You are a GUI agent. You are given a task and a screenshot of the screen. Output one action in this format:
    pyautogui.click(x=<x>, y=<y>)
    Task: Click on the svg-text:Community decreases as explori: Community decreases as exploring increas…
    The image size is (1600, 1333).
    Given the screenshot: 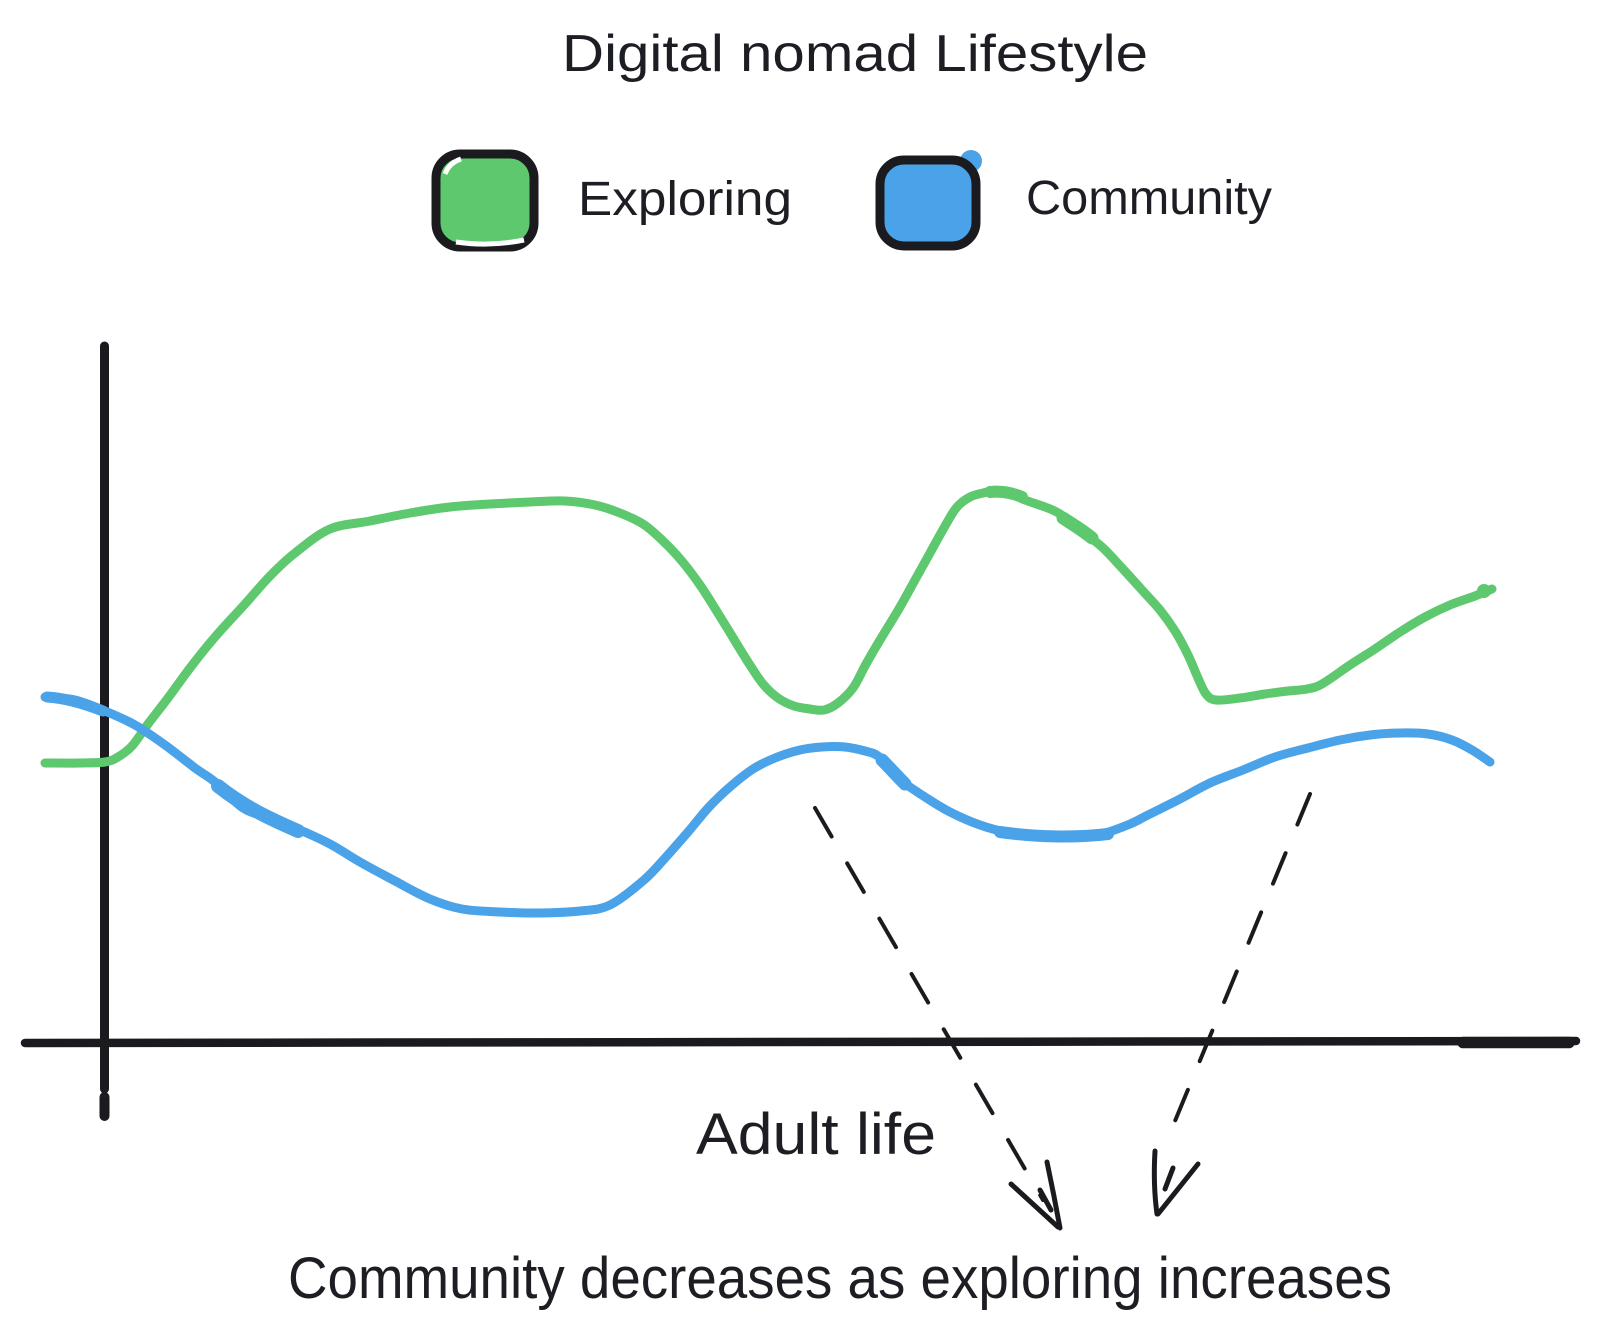 What is the action you would take?
    pyautogui.click(x=840, y=1278)
    